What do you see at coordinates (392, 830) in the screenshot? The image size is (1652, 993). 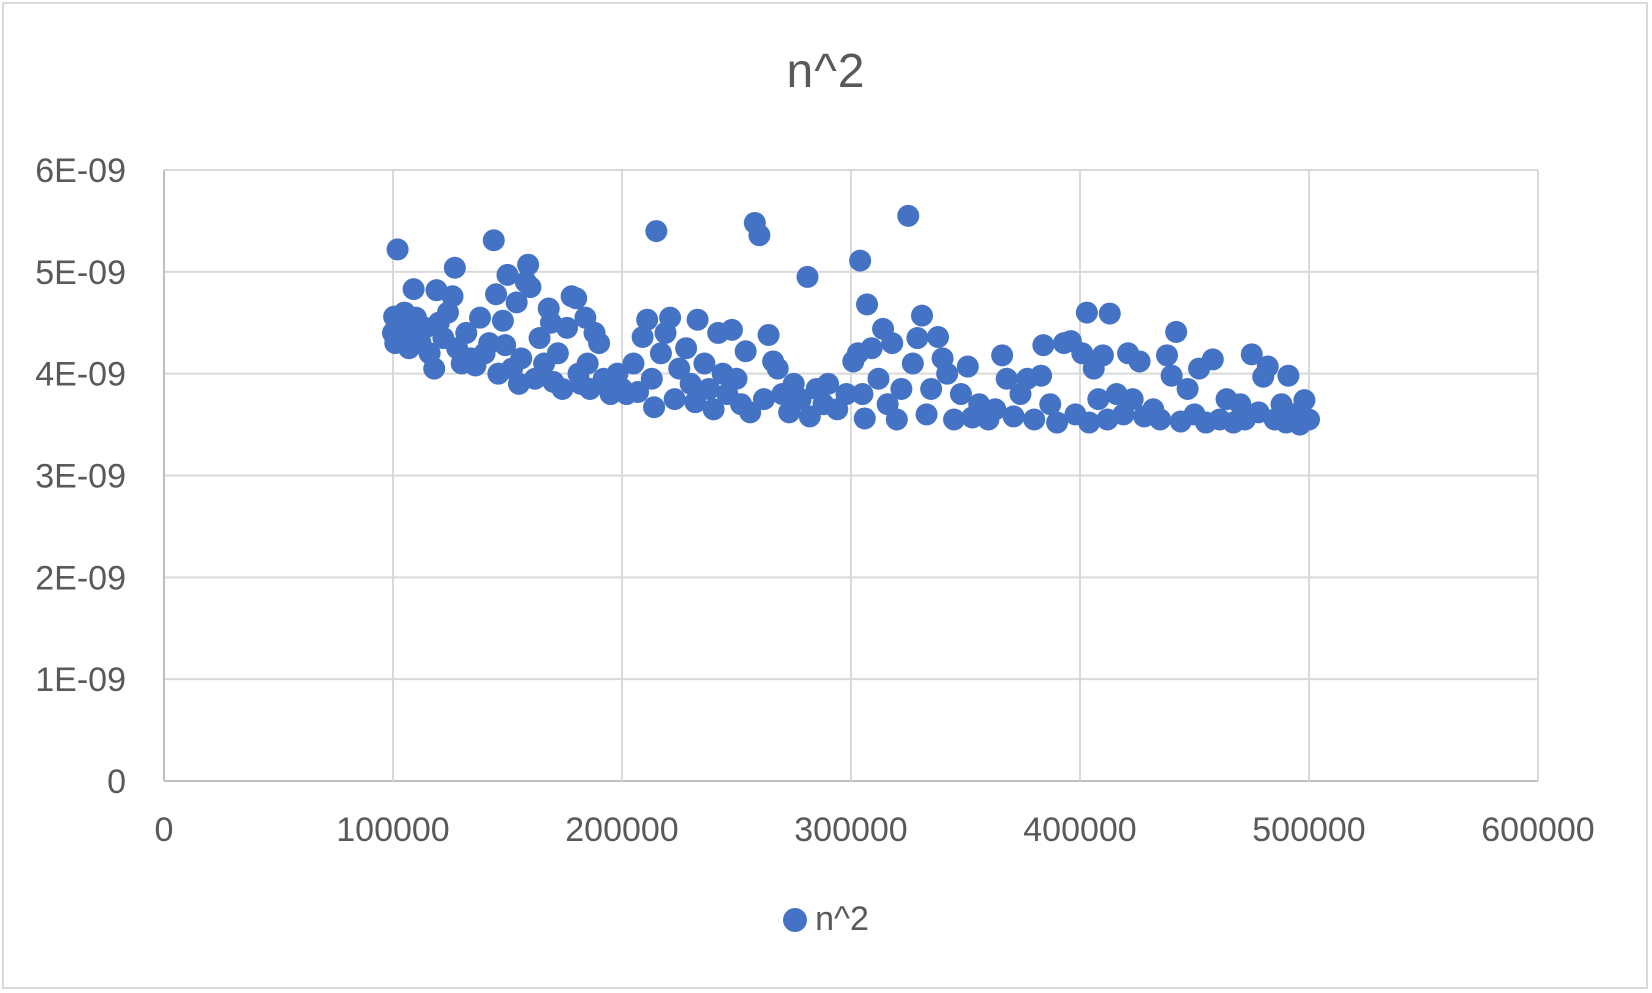 I see `x-tick-label: 100000` at bounding box center [392, 830].